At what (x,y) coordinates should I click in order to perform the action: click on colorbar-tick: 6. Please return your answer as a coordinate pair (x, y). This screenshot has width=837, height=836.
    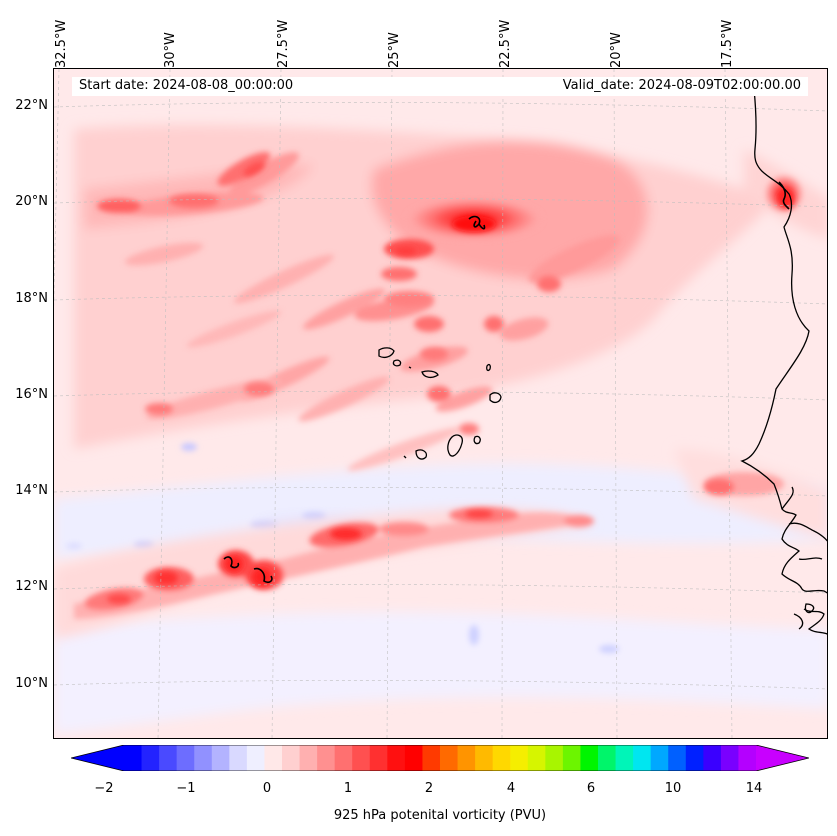
    Looking at the image, I should click on (591, 788).